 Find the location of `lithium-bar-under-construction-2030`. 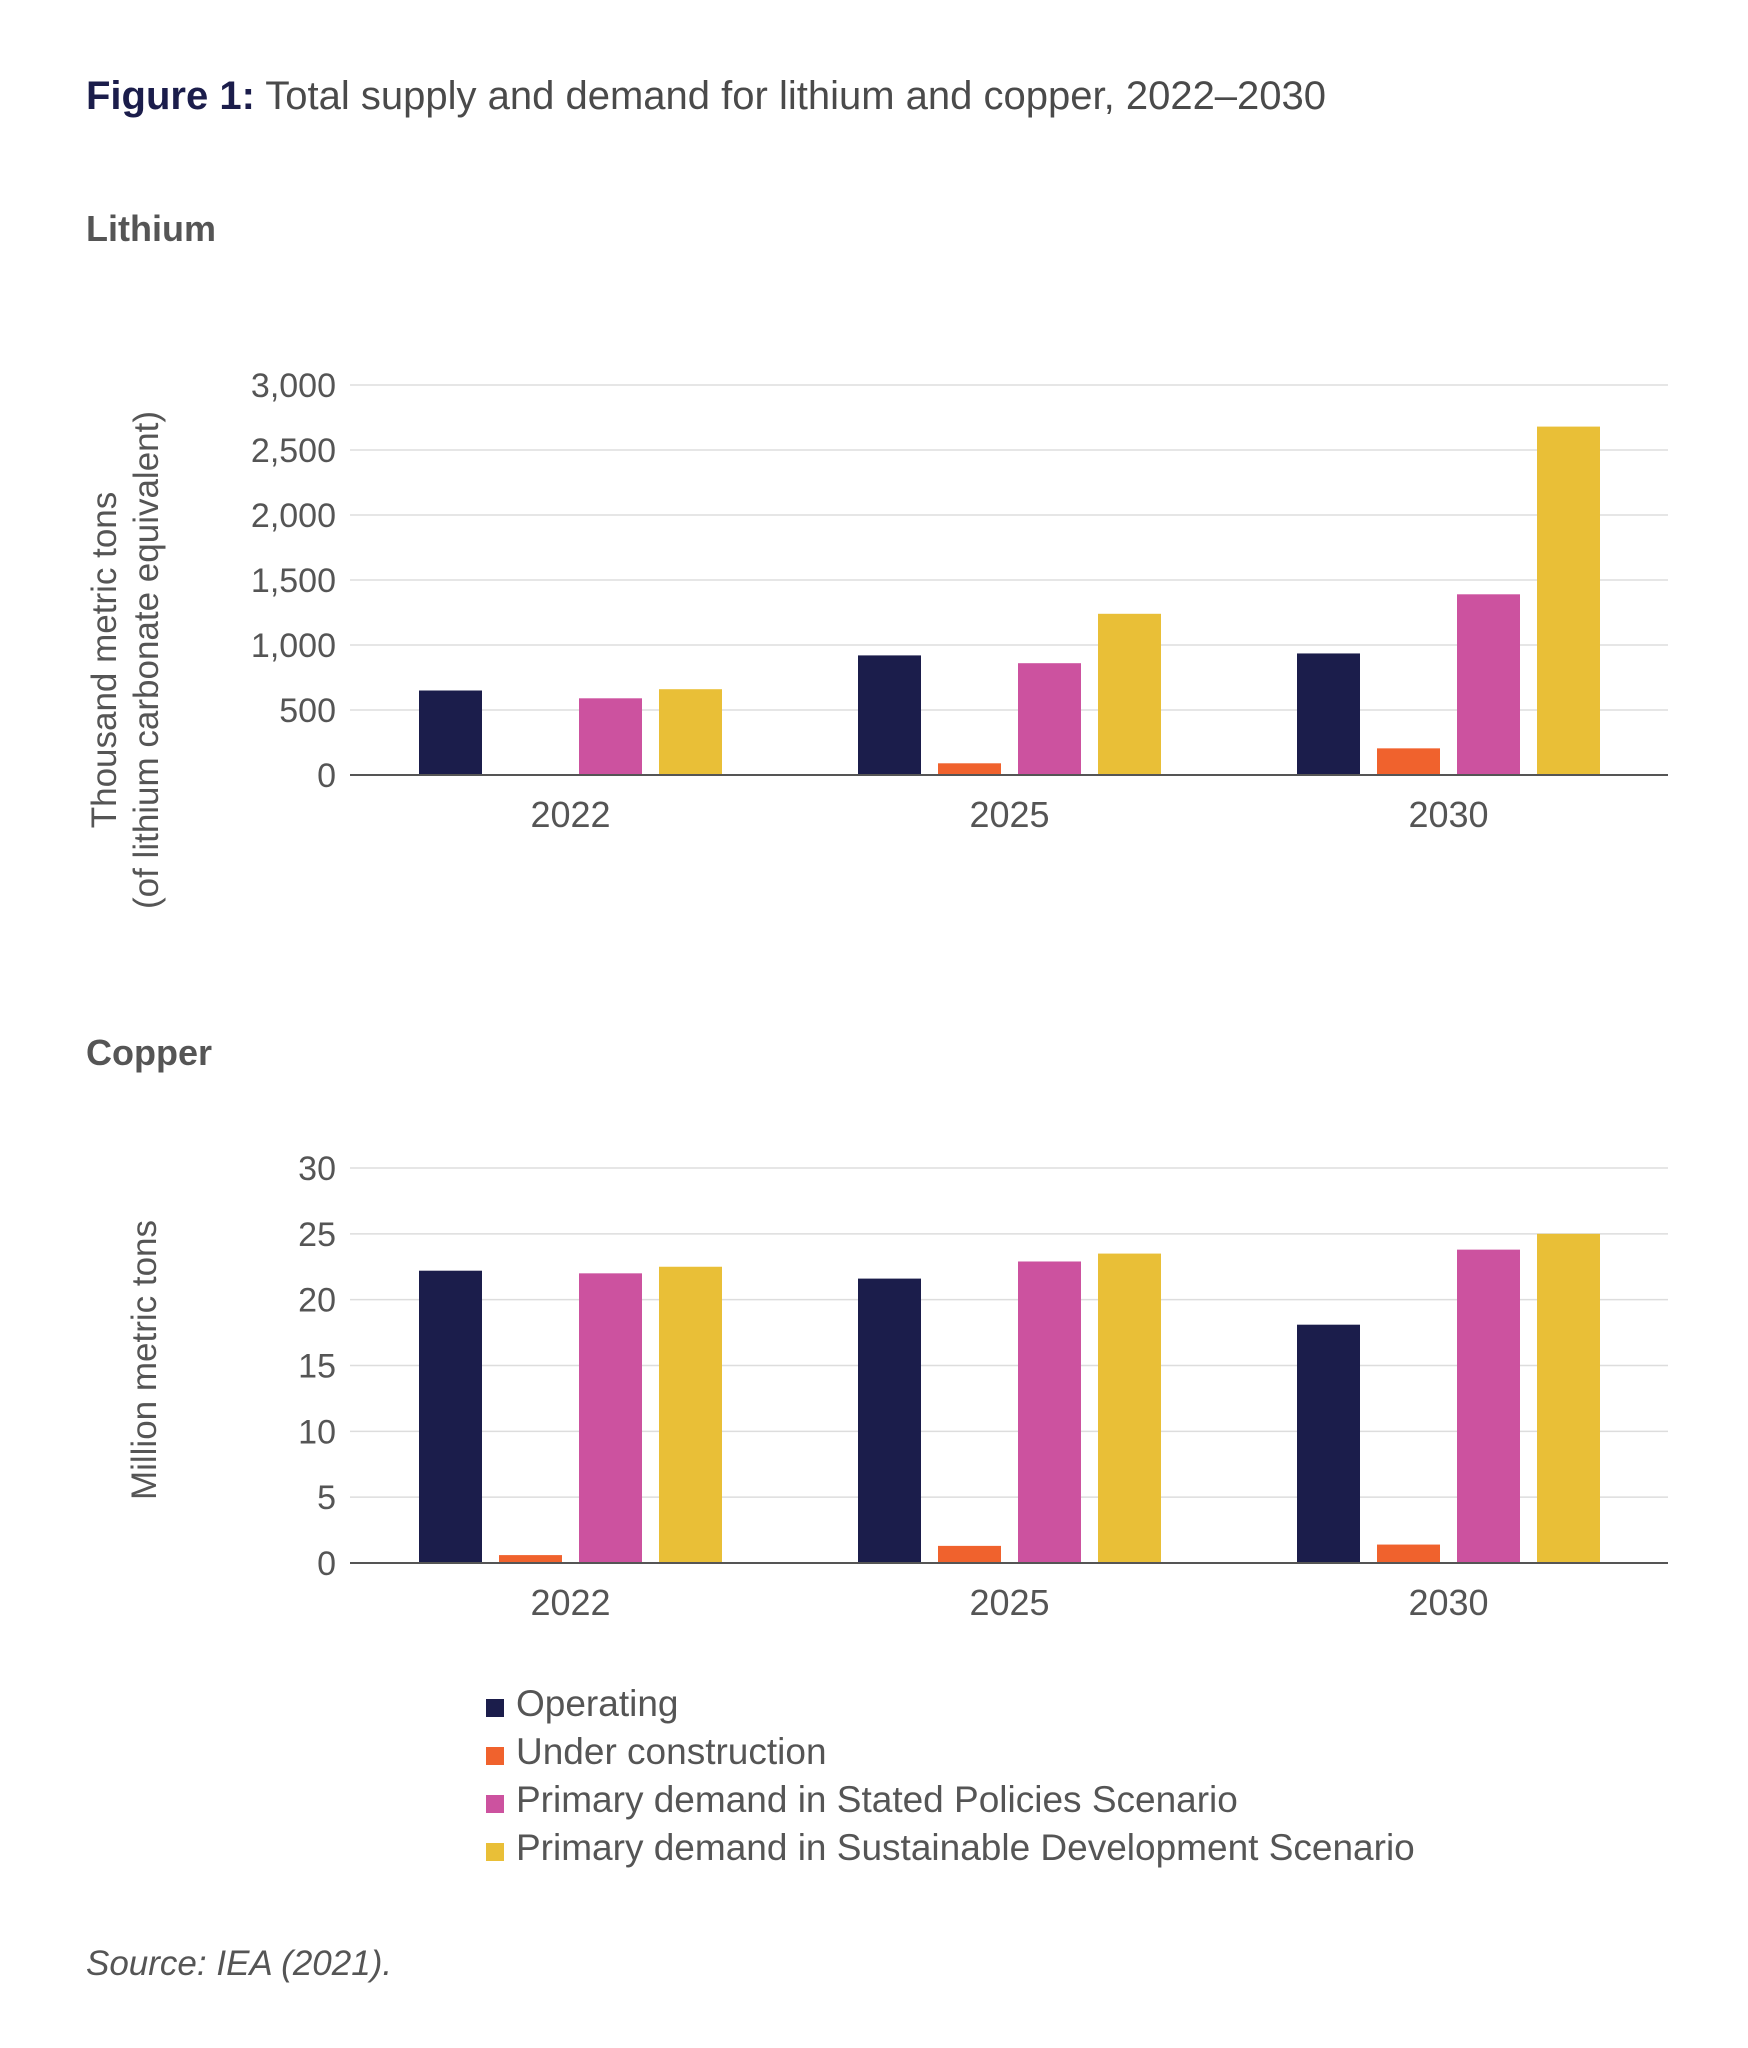

lithium-bar-under-construction-2030 is located at coordinates (1408, 761).